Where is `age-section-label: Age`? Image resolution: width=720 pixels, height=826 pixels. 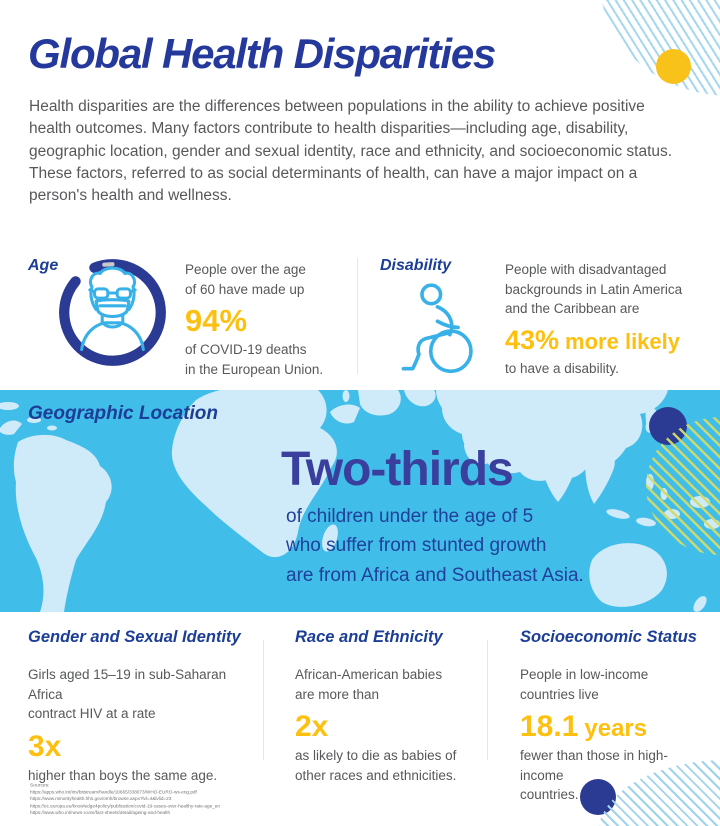
age-section-label: Age is located at coordinates (43, 265).